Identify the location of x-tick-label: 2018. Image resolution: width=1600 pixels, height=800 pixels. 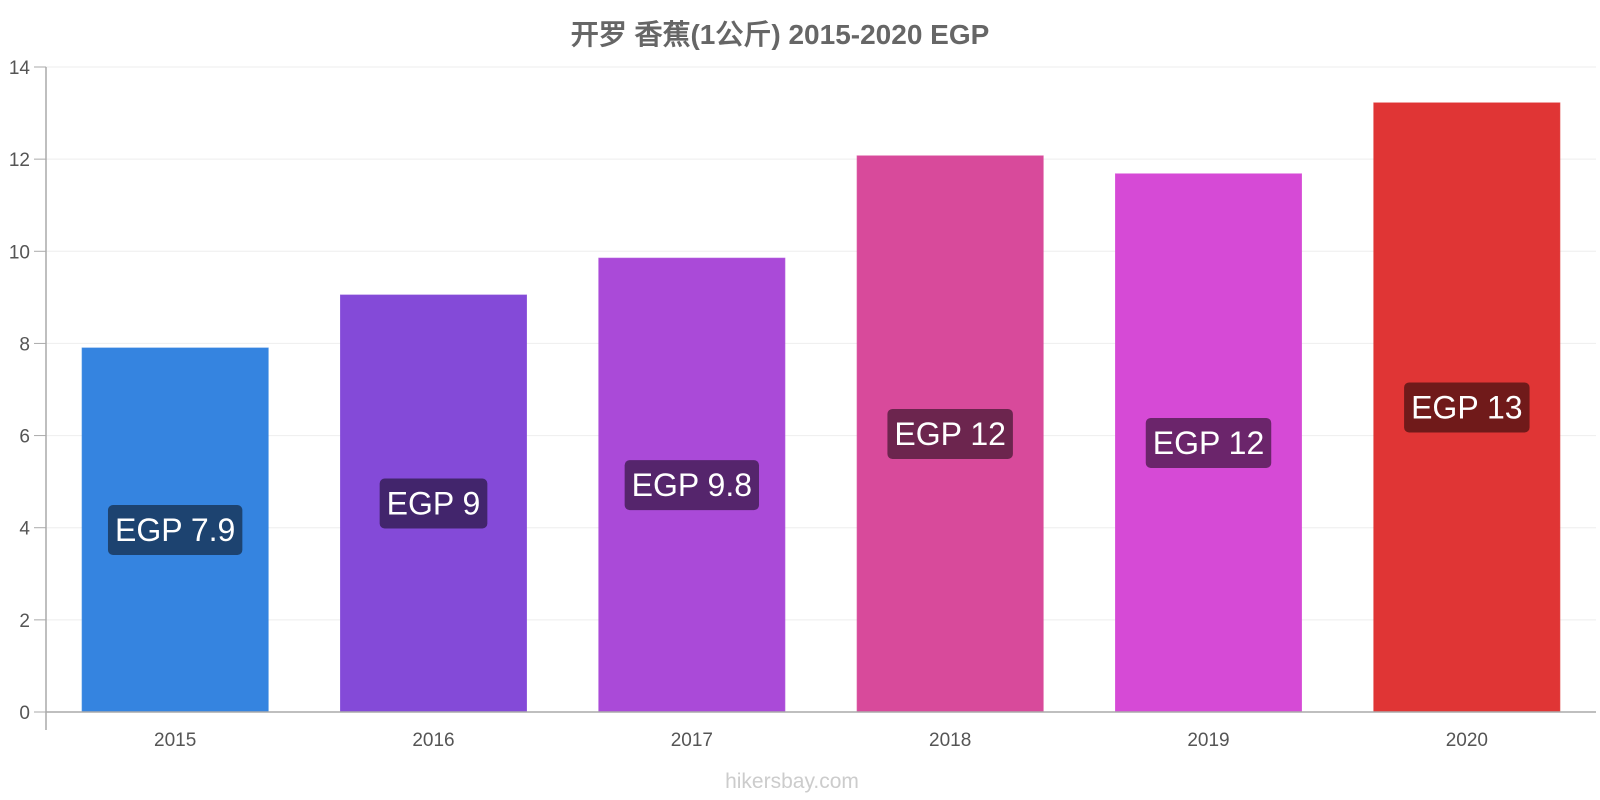
(950, 740).